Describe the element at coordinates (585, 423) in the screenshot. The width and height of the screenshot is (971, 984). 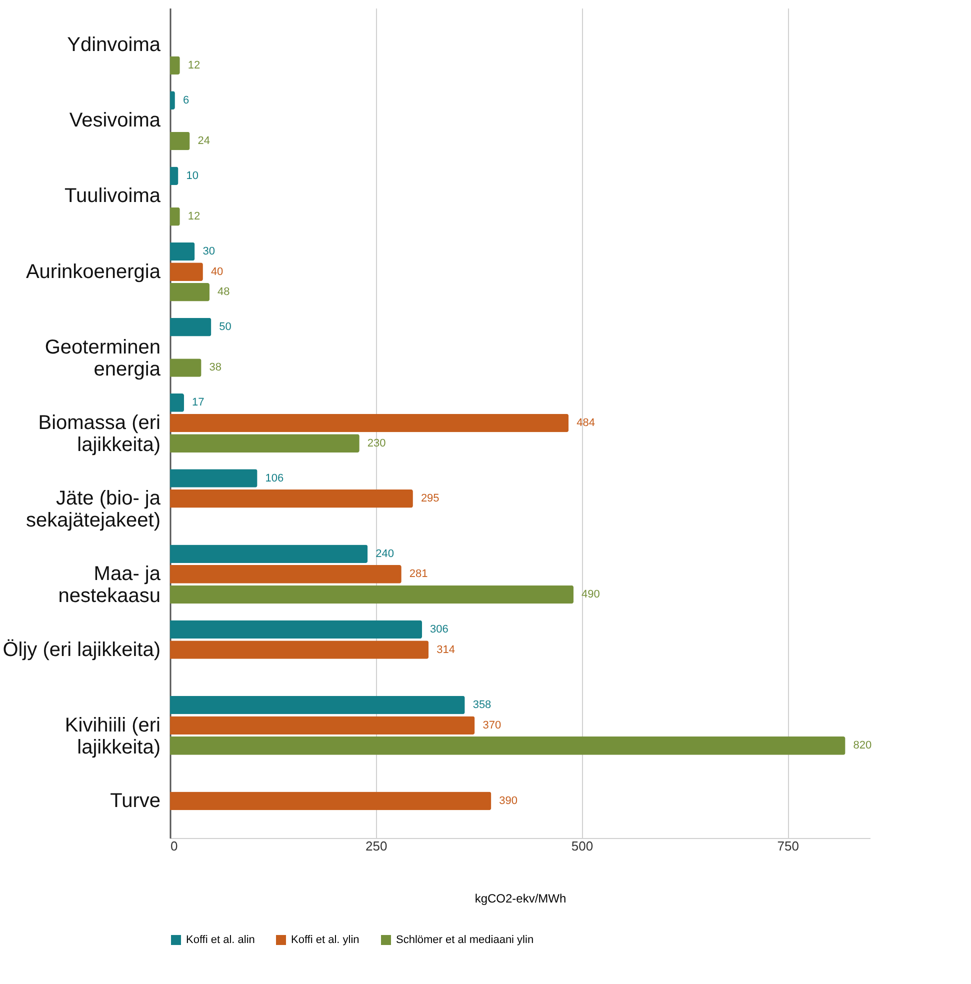
I see `data-label: 484` at that location.